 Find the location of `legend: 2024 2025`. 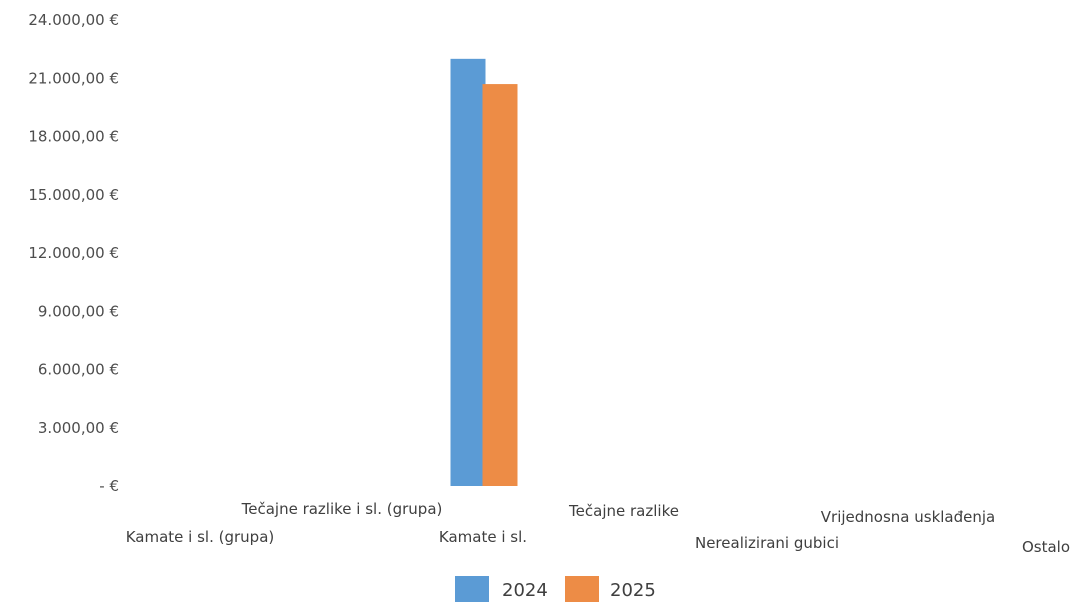

legend: 2024 2025 is located at coordinates (555, 589).